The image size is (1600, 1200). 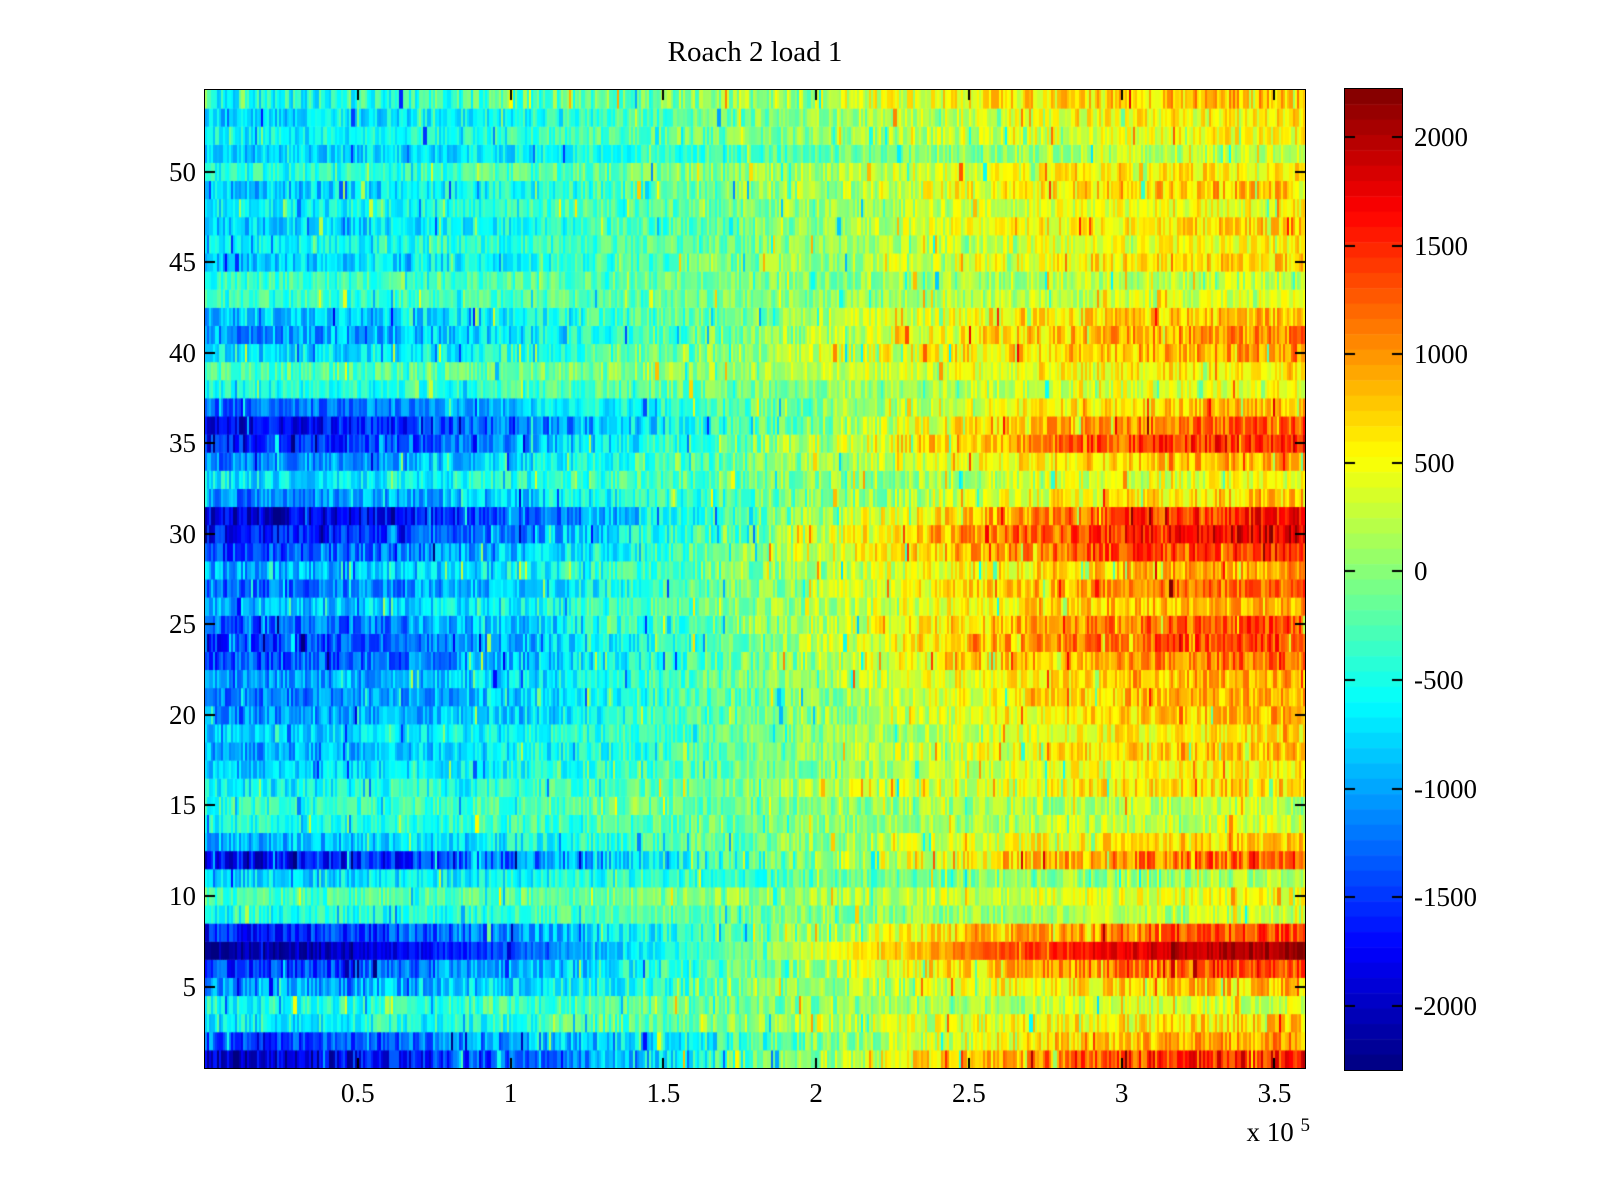 I want to click on y-tick-label: 30, so click(x=182, y=533).